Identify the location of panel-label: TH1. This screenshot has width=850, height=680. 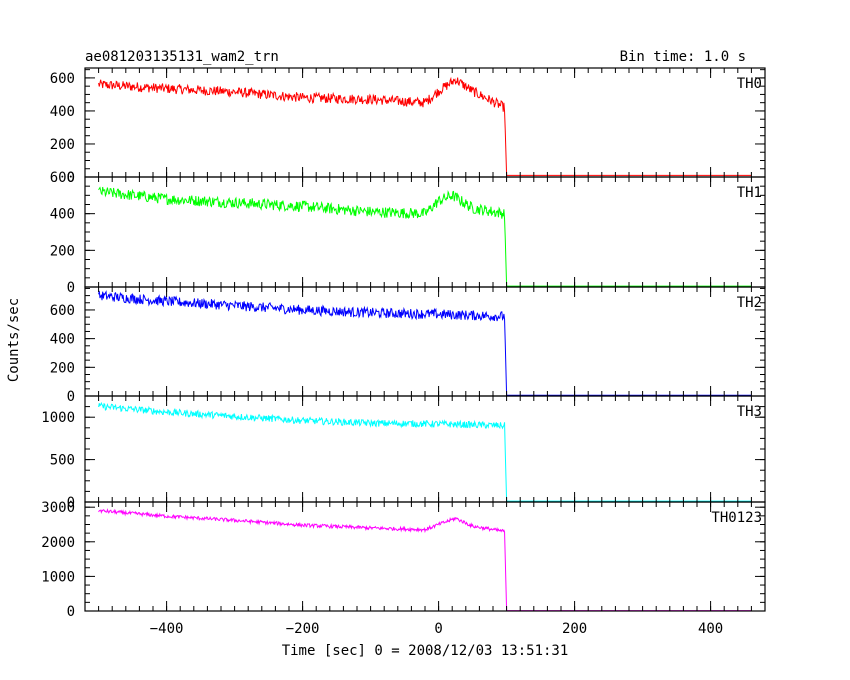
(749, 193).